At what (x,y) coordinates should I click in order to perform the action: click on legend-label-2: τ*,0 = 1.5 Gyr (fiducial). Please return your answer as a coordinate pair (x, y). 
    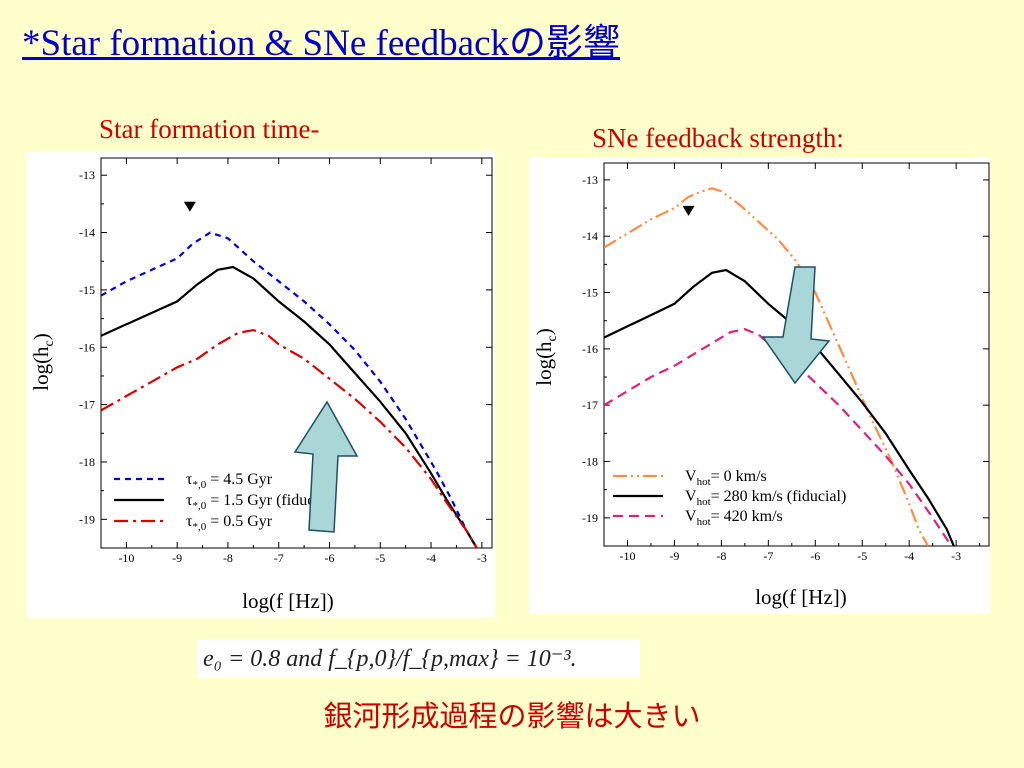
    Looking at the image, I should click on (261, 502).